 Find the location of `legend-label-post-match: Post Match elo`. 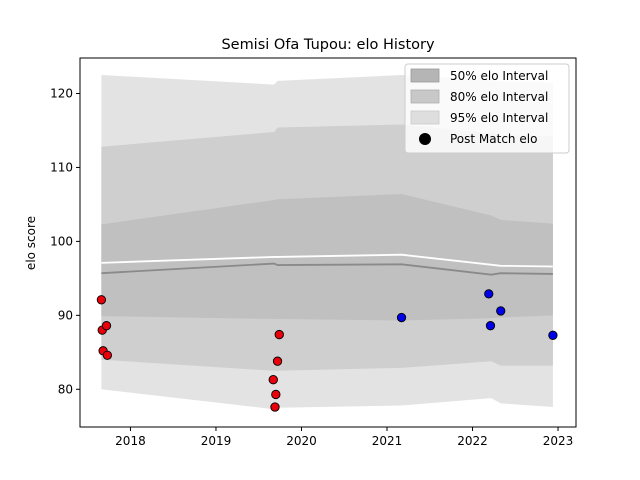

legend-label-post-match: Post Match elo is located at coordinates (493, 139).